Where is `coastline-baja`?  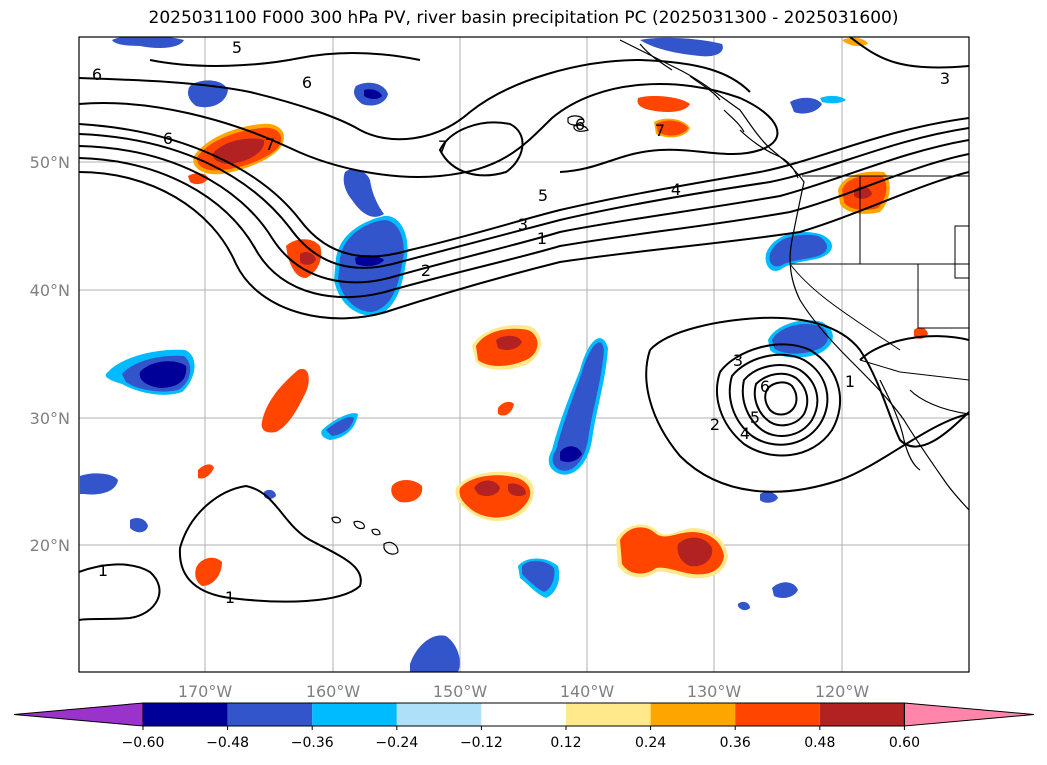 coastline-baja is located at coordinates (900, 425).